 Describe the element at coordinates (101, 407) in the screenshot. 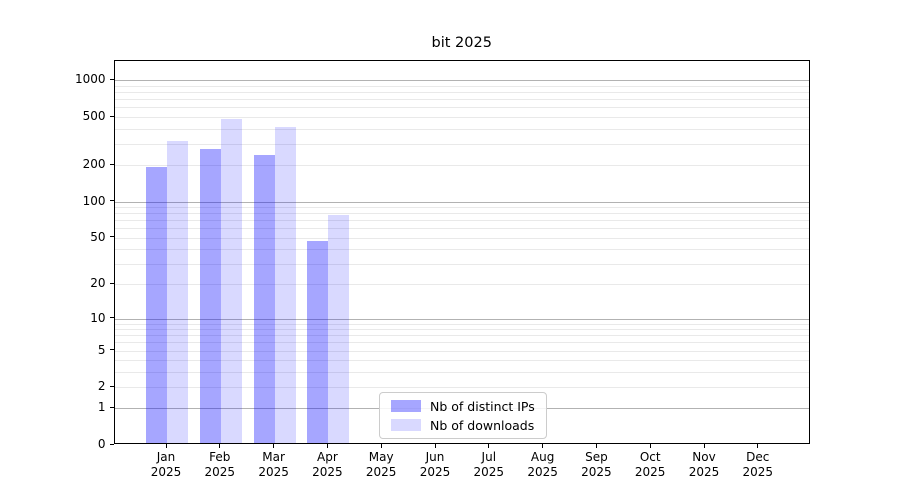

I see `y-tick-label: 1` at that location.